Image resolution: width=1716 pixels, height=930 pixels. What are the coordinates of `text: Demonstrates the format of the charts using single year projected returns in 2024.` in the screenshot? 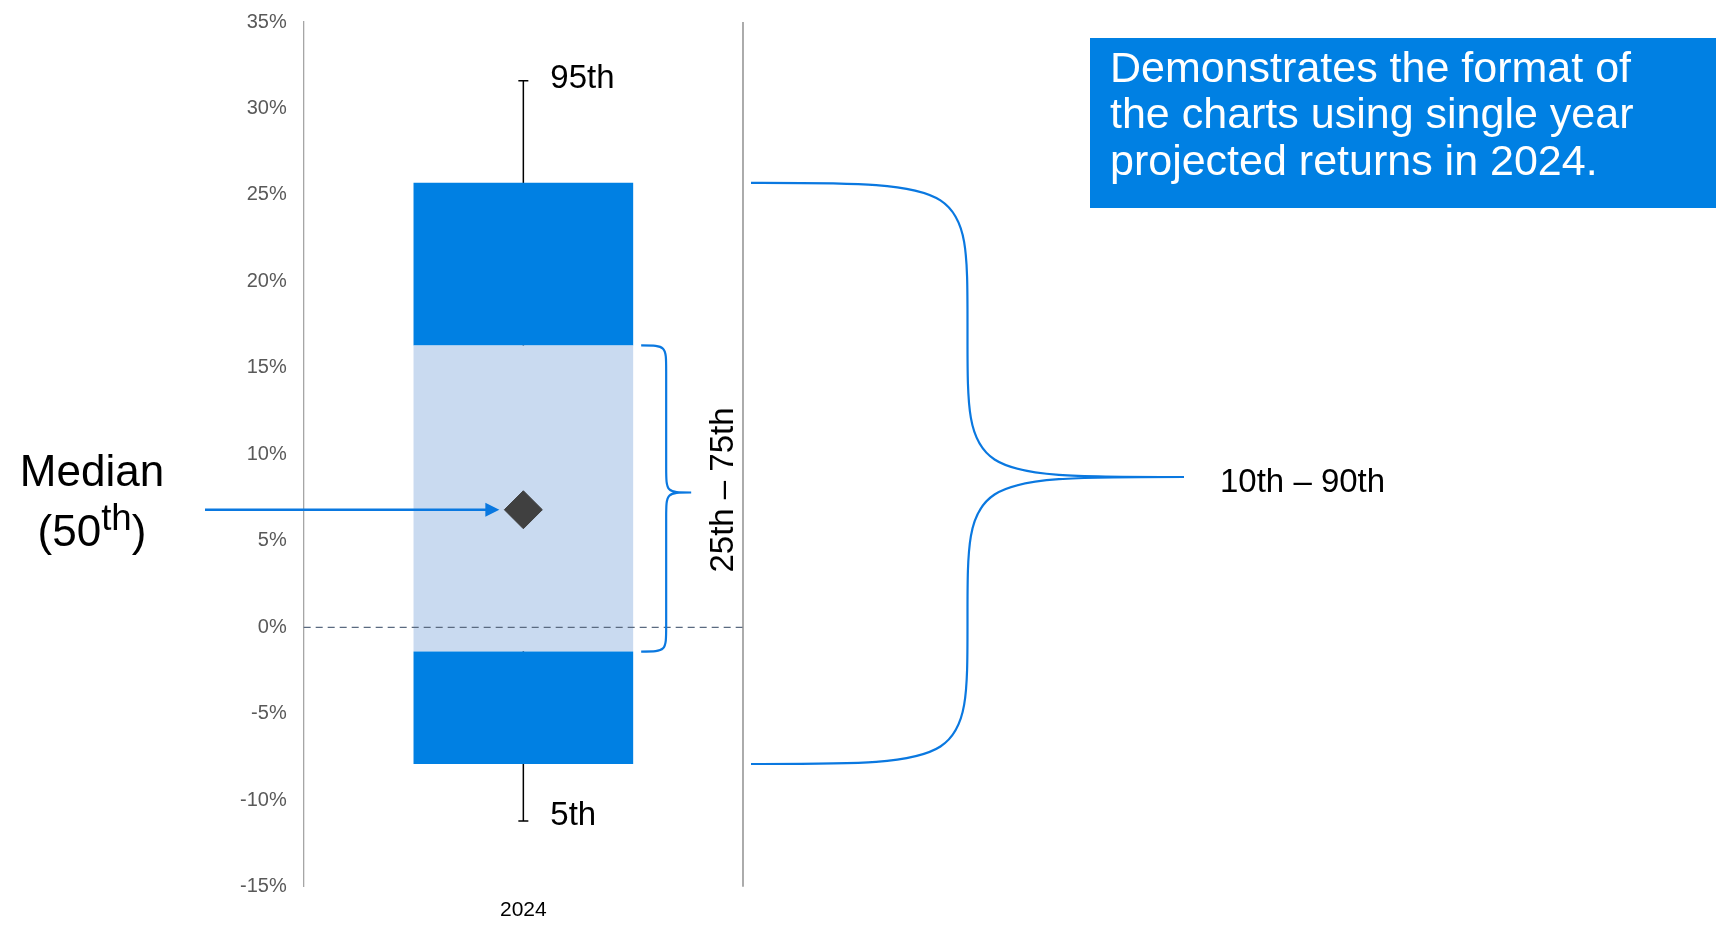 It's located at (1403, 123).